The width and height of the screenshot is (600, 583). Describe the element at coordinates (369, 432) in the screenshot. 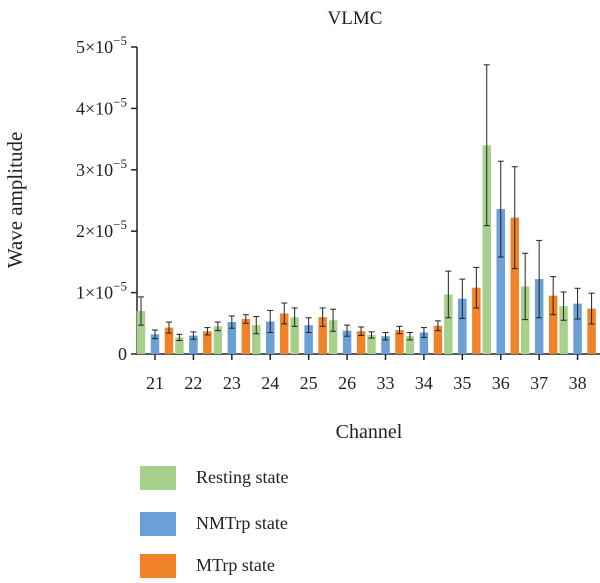

I see `x-axis-label: Channel` at that location.